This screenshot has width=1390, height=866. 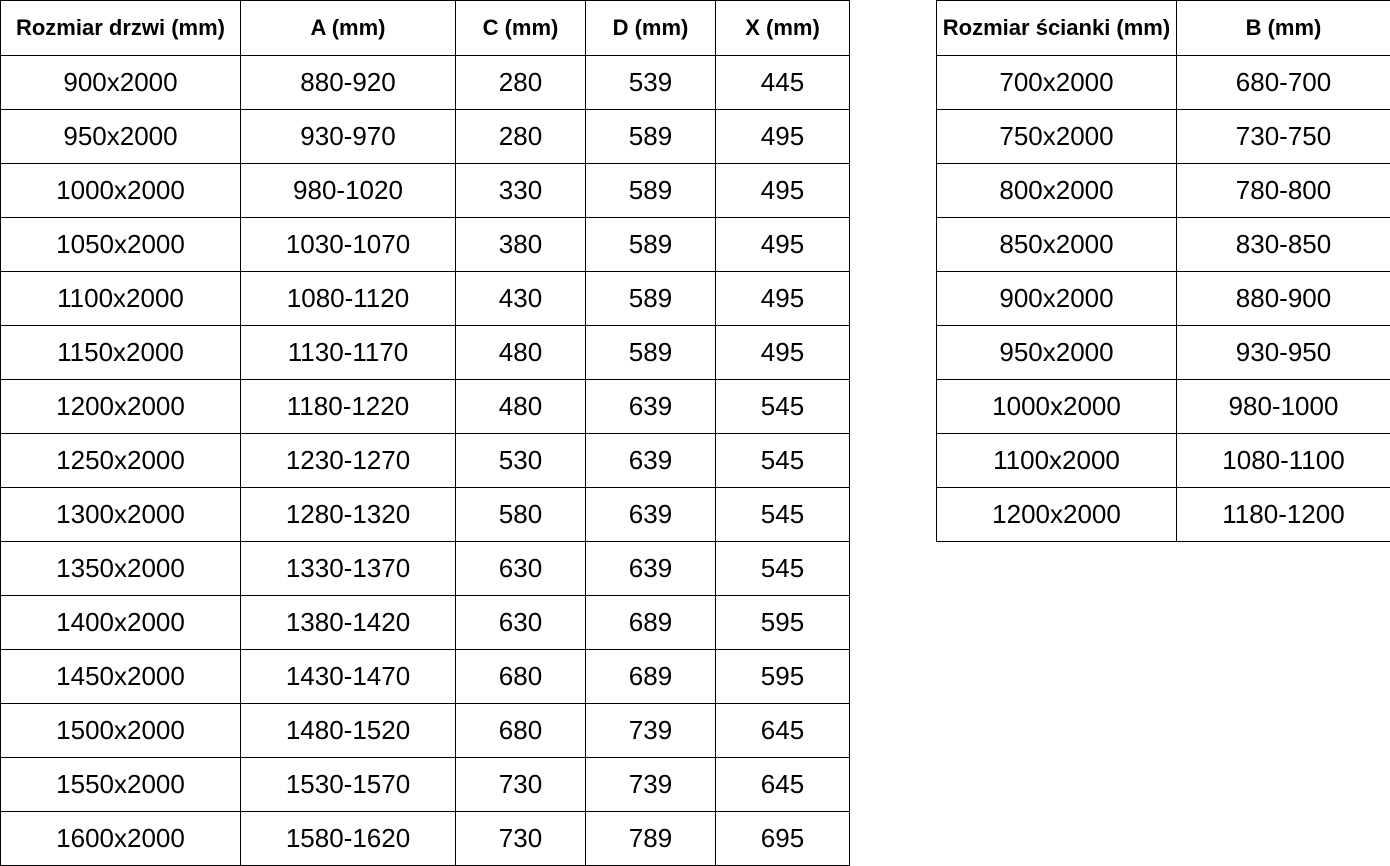 I want to click on table-cell: 1030-1070, so click(x=348, y=245).